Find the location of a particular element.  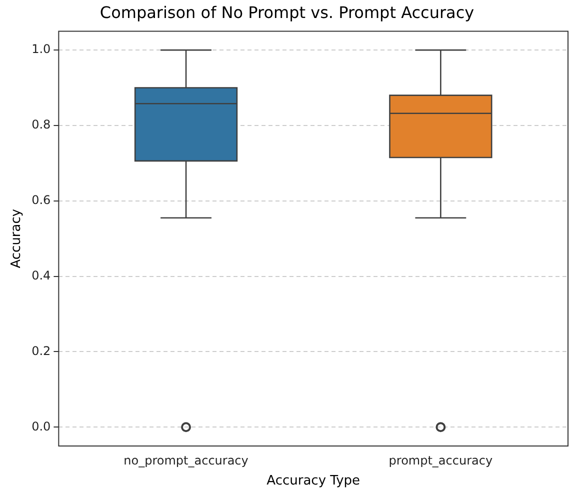

y-tick-label: 0.6 is located at coordinates (41, 200).